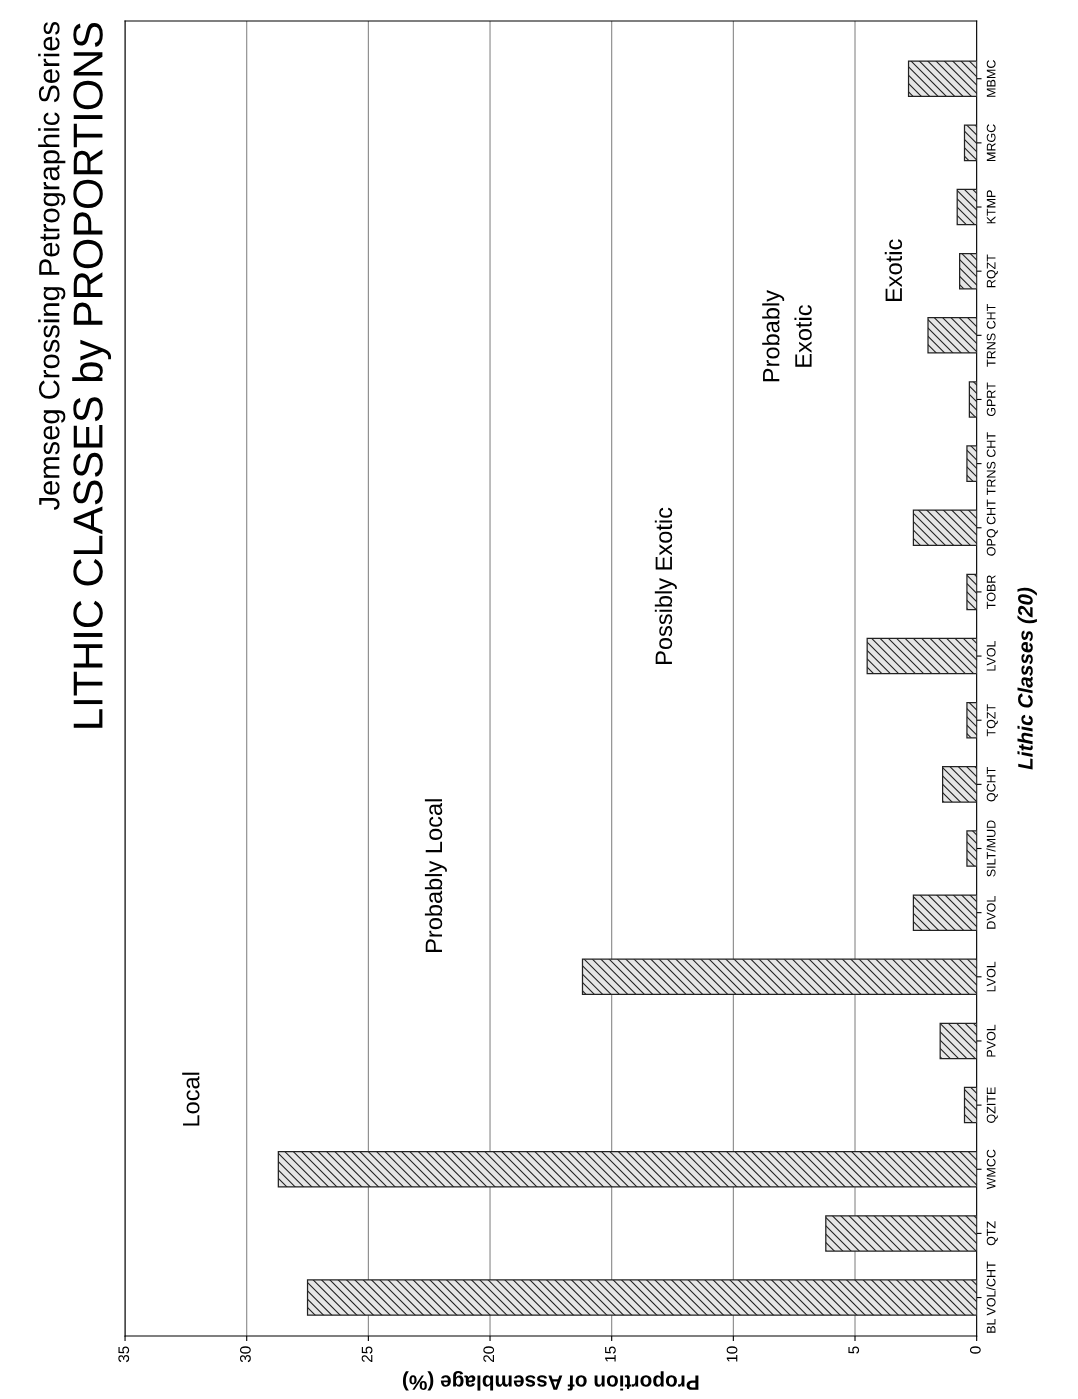  Describe the element at coordinates (550, 1381) in the screenshot. I see `x-axis-title: Proportion of Assemblage (%)` at that location.